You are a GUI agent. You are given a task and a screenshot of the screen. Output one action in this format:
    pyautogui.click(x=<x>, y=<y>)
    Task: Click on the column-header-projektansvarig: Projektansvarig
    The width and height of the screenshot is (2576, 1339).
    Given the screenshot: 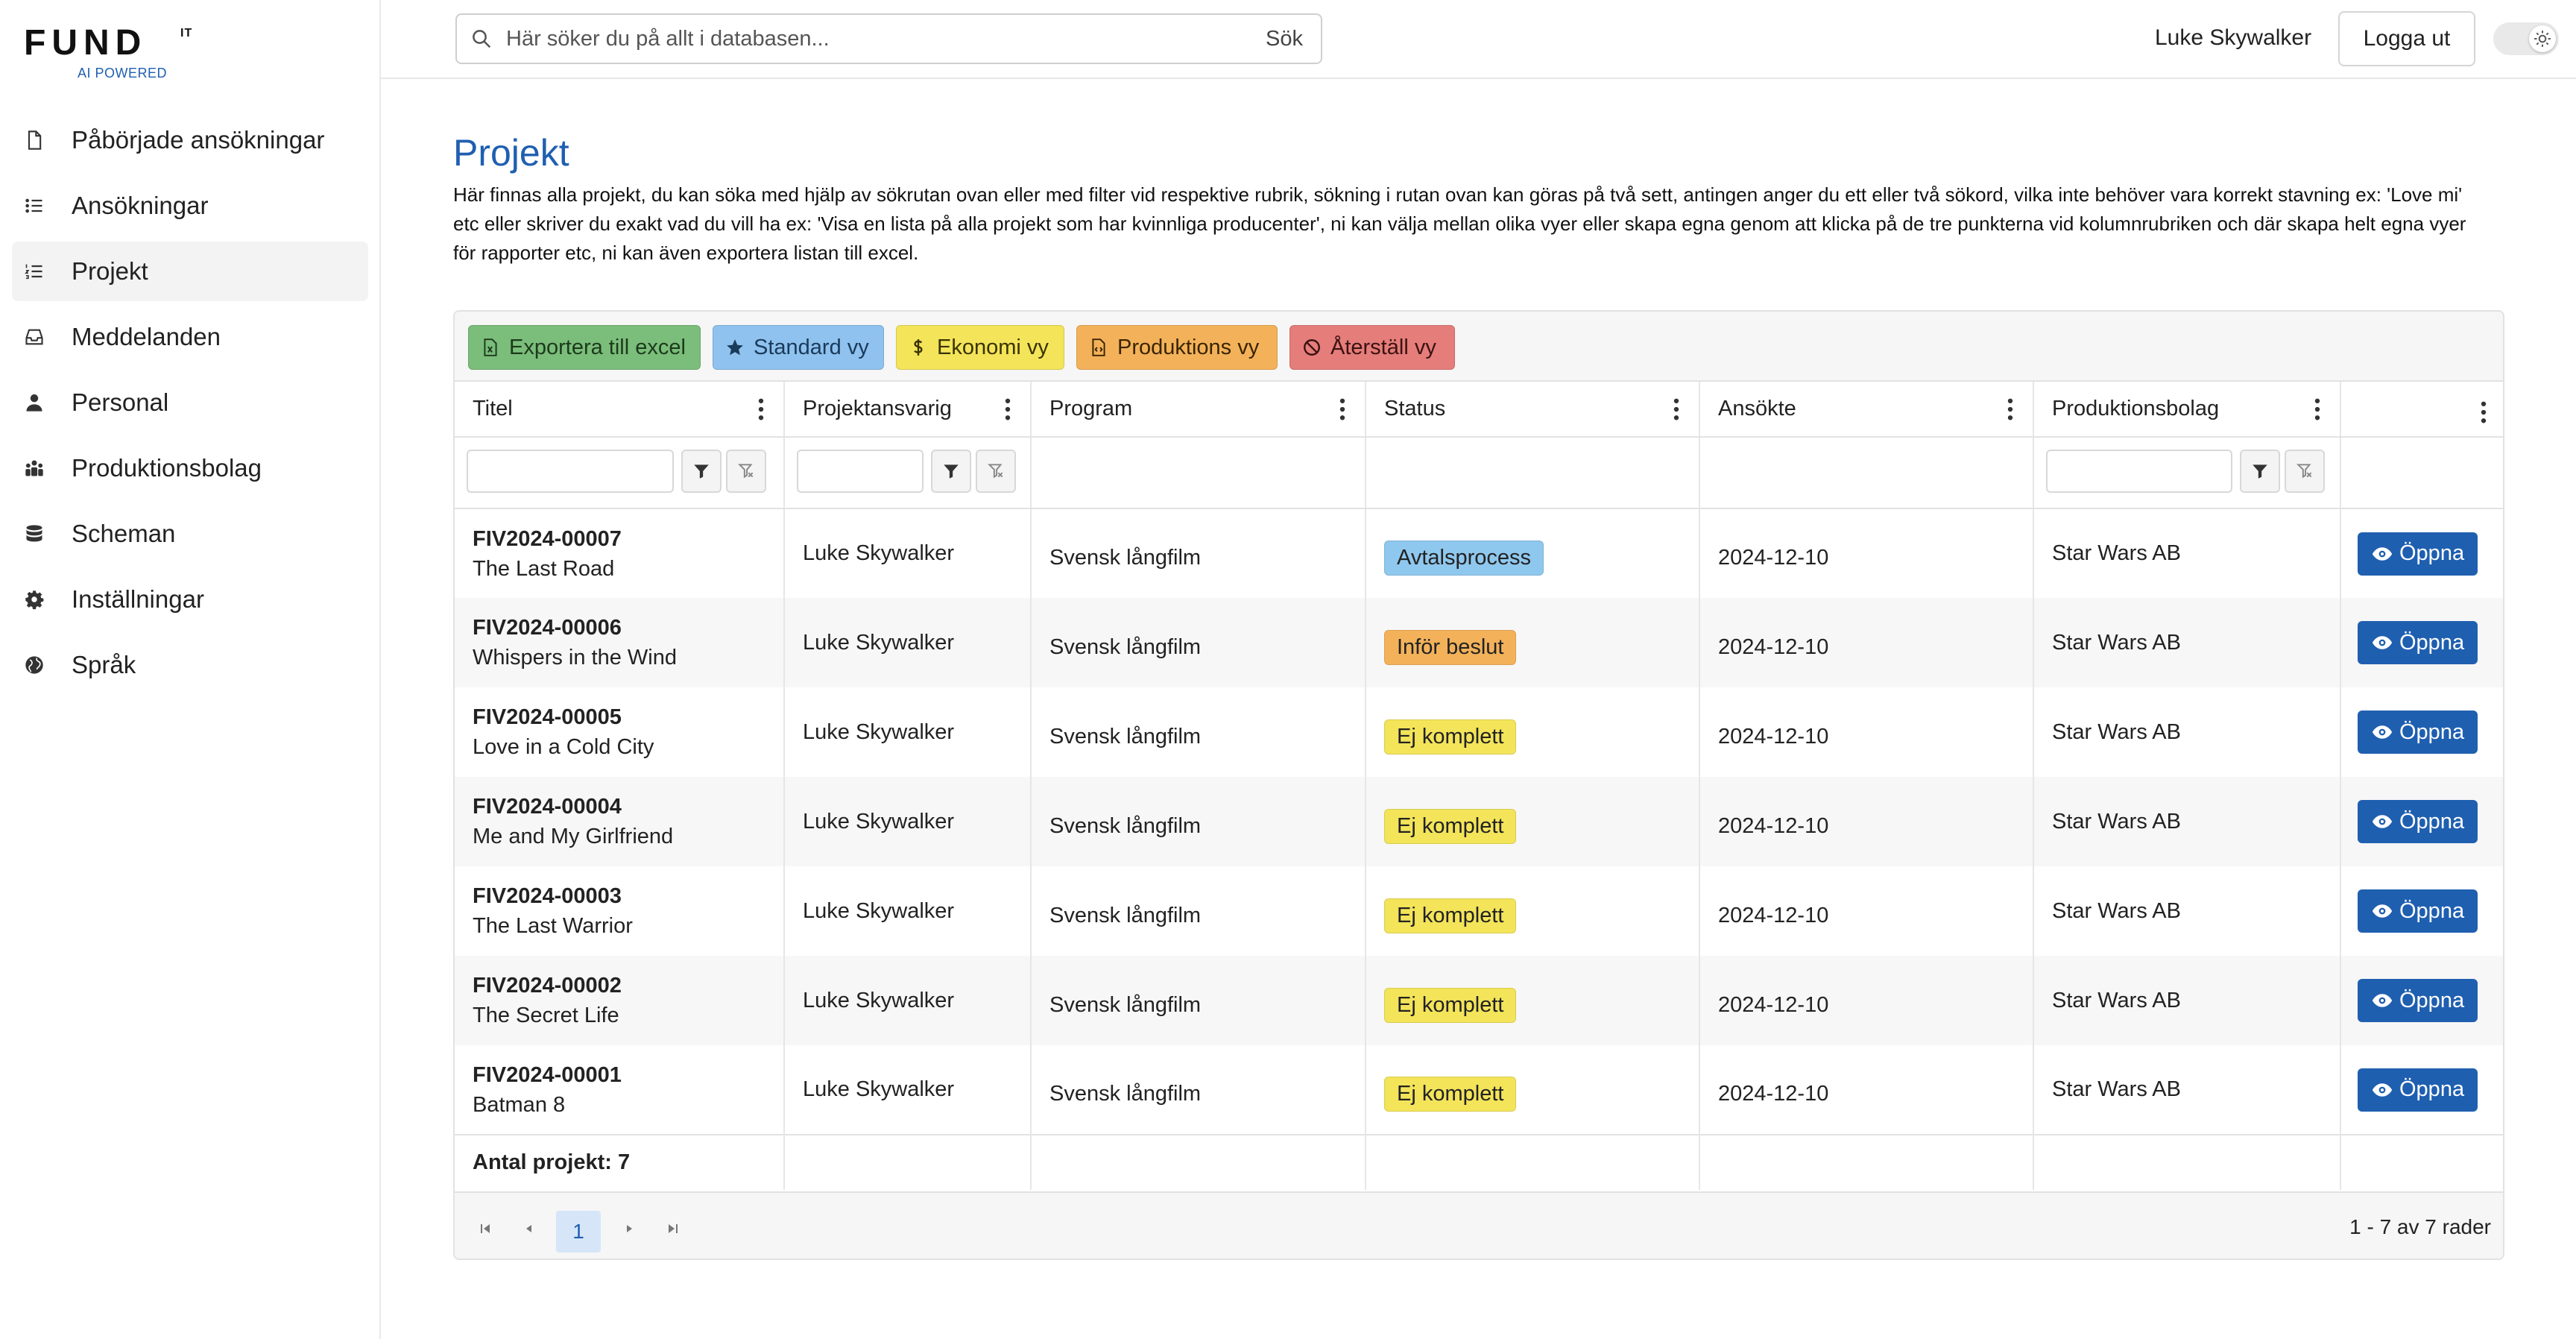 What is the action you would take?
    pyautogui.click(x=908, y=410)
    